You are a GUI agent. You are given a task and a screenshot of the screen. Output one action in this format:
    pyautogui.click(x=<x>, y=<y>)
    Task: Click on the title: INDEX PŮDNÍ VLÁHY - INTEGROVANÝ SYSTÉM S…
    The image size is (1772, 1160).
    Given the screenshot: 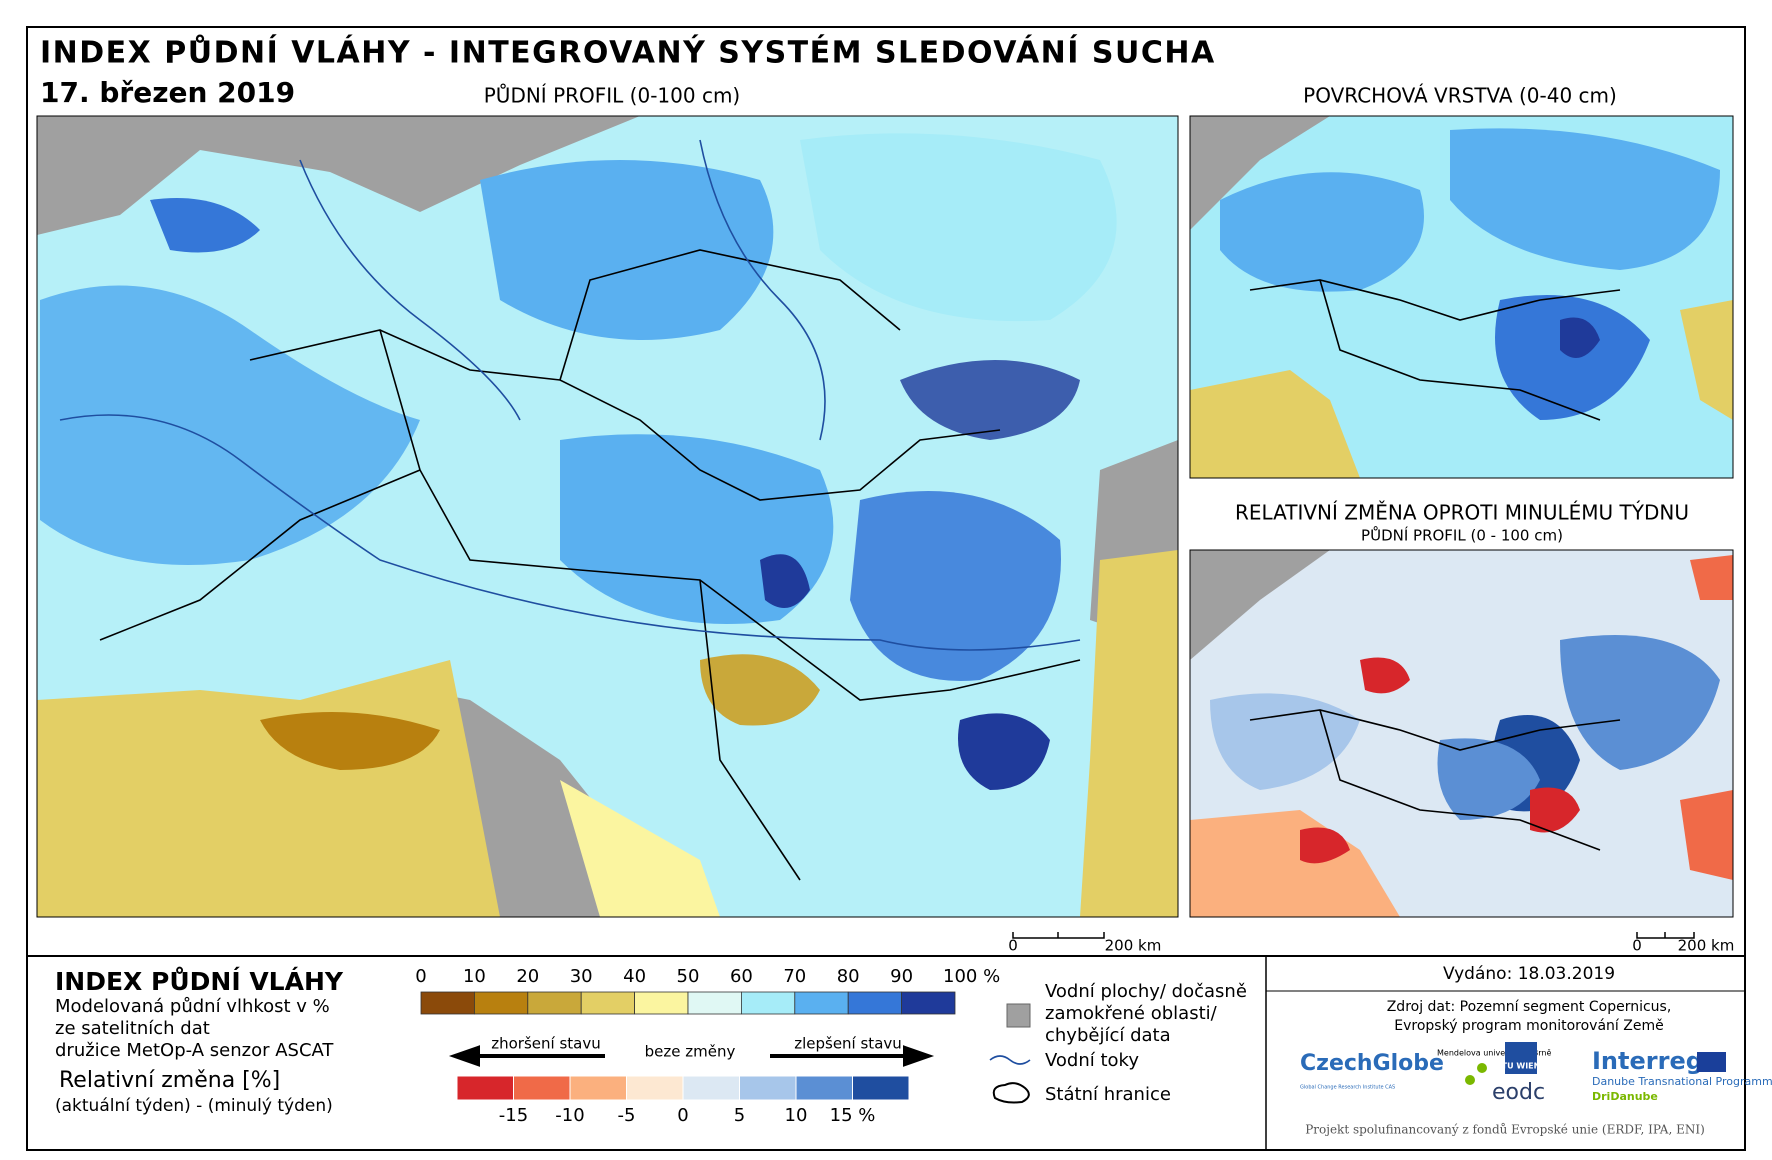 What is the action you would take?
    pyautogui.click(x=628, y=52)
    